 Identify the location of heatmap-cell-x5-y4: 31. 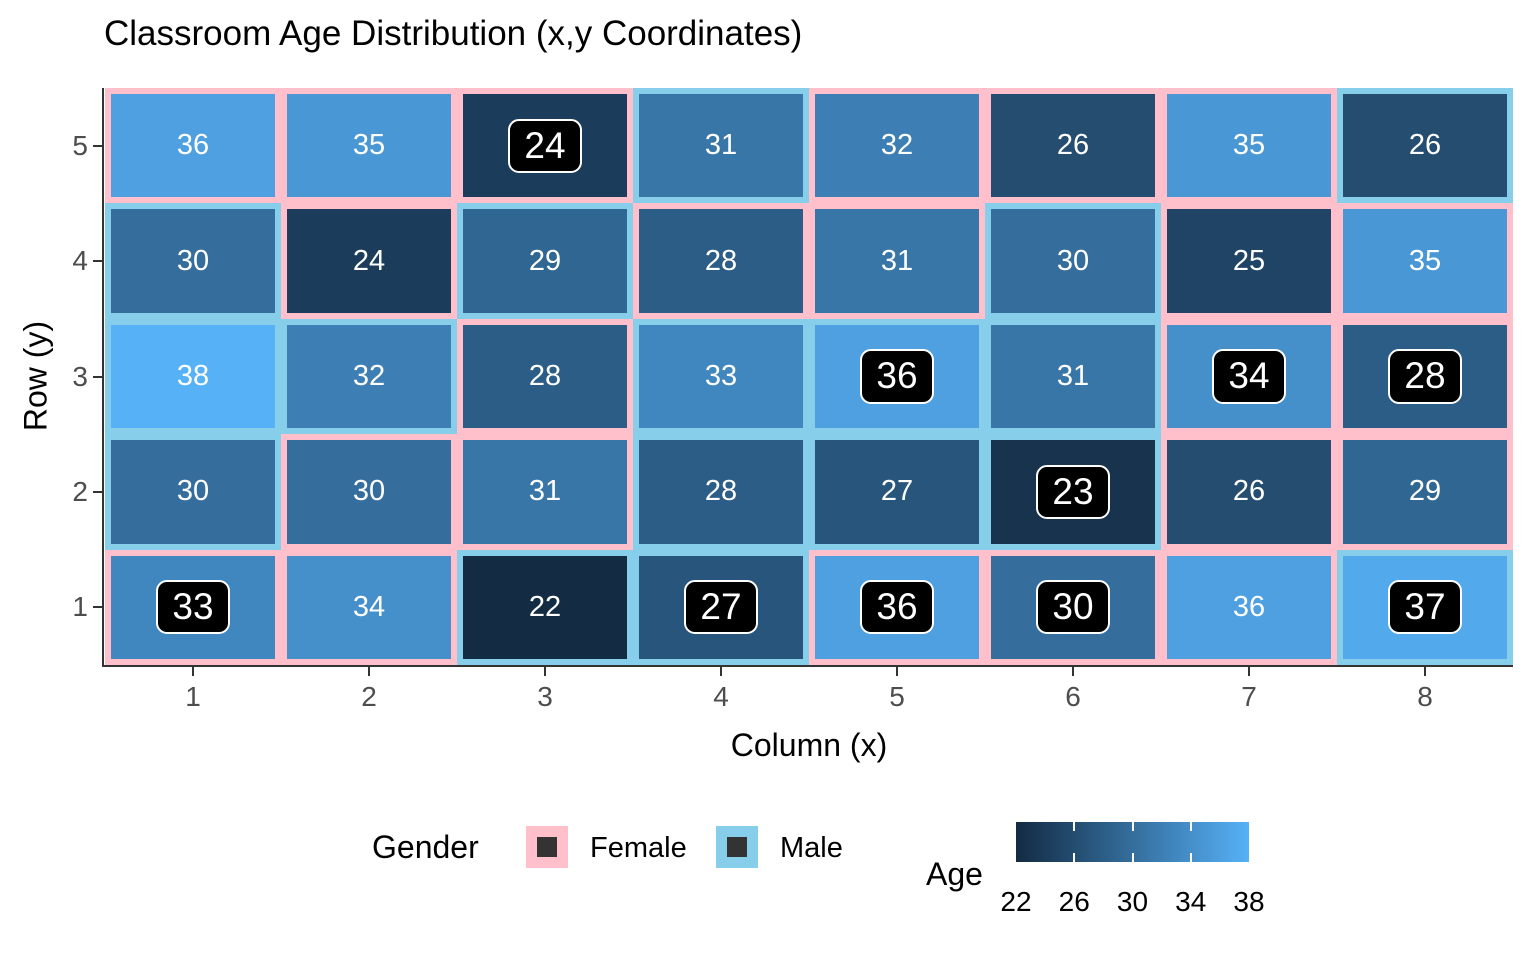
(897, 261).